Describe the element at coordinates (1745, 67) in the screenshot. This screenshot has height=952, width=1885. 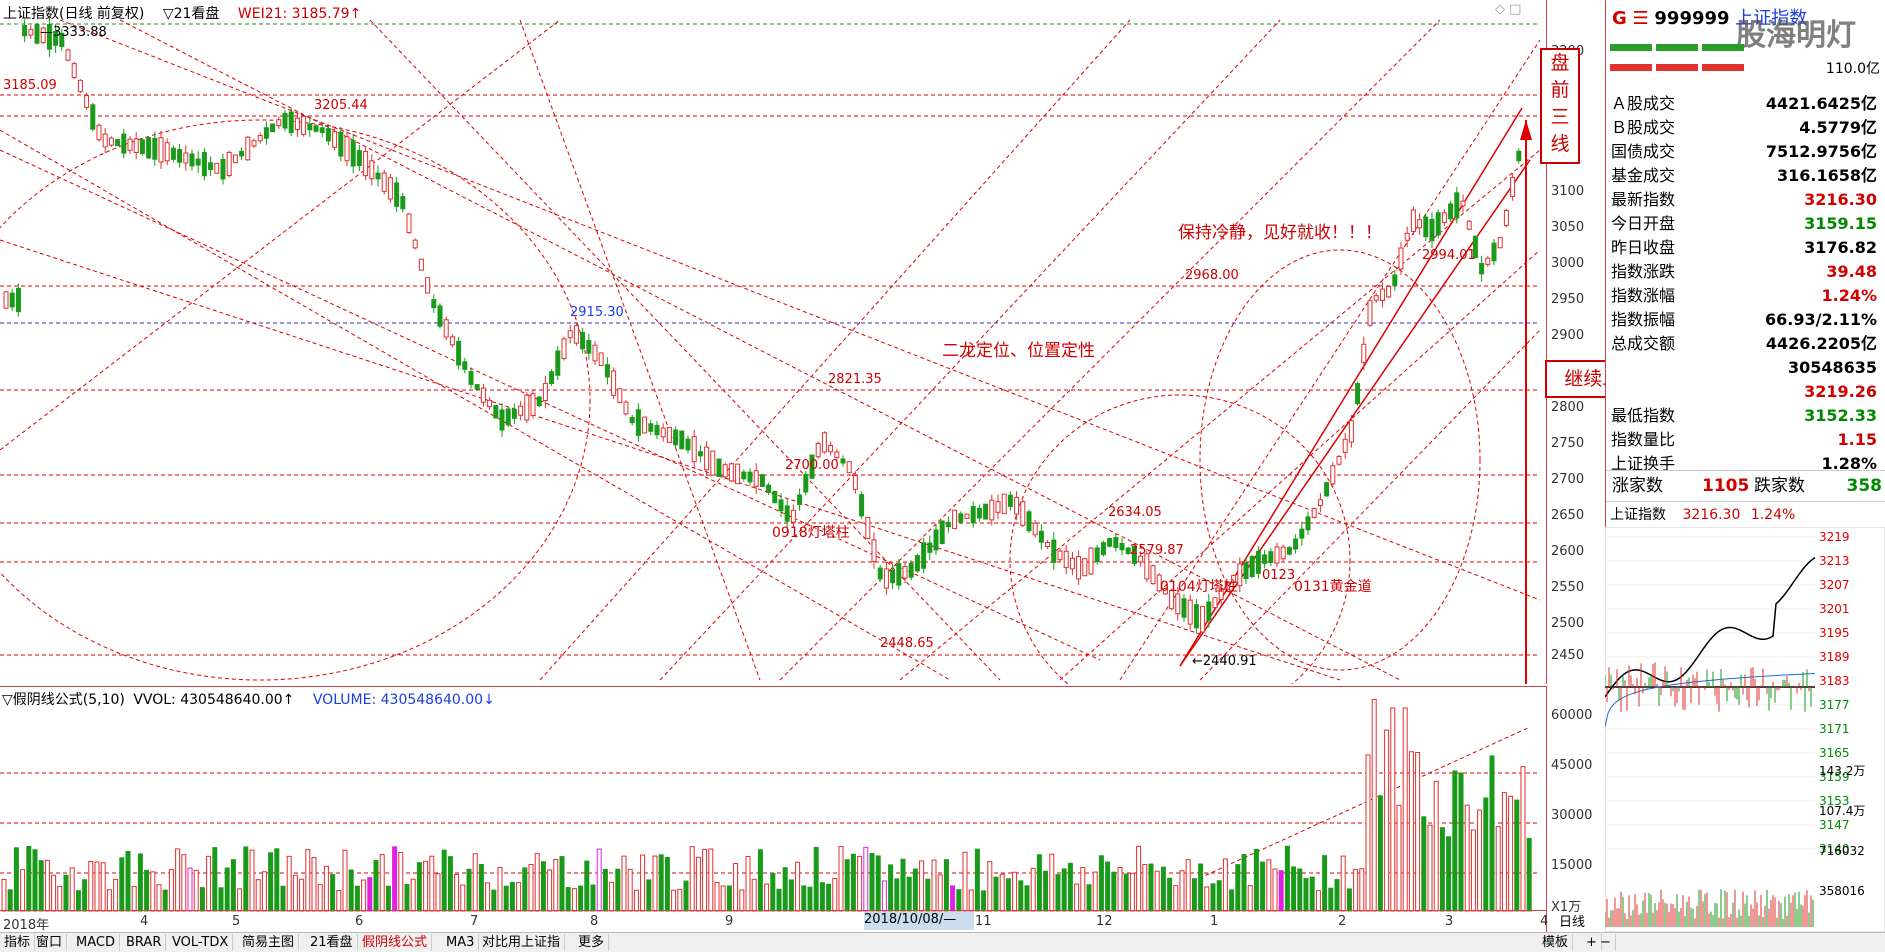
I see `bar-red` at that location.